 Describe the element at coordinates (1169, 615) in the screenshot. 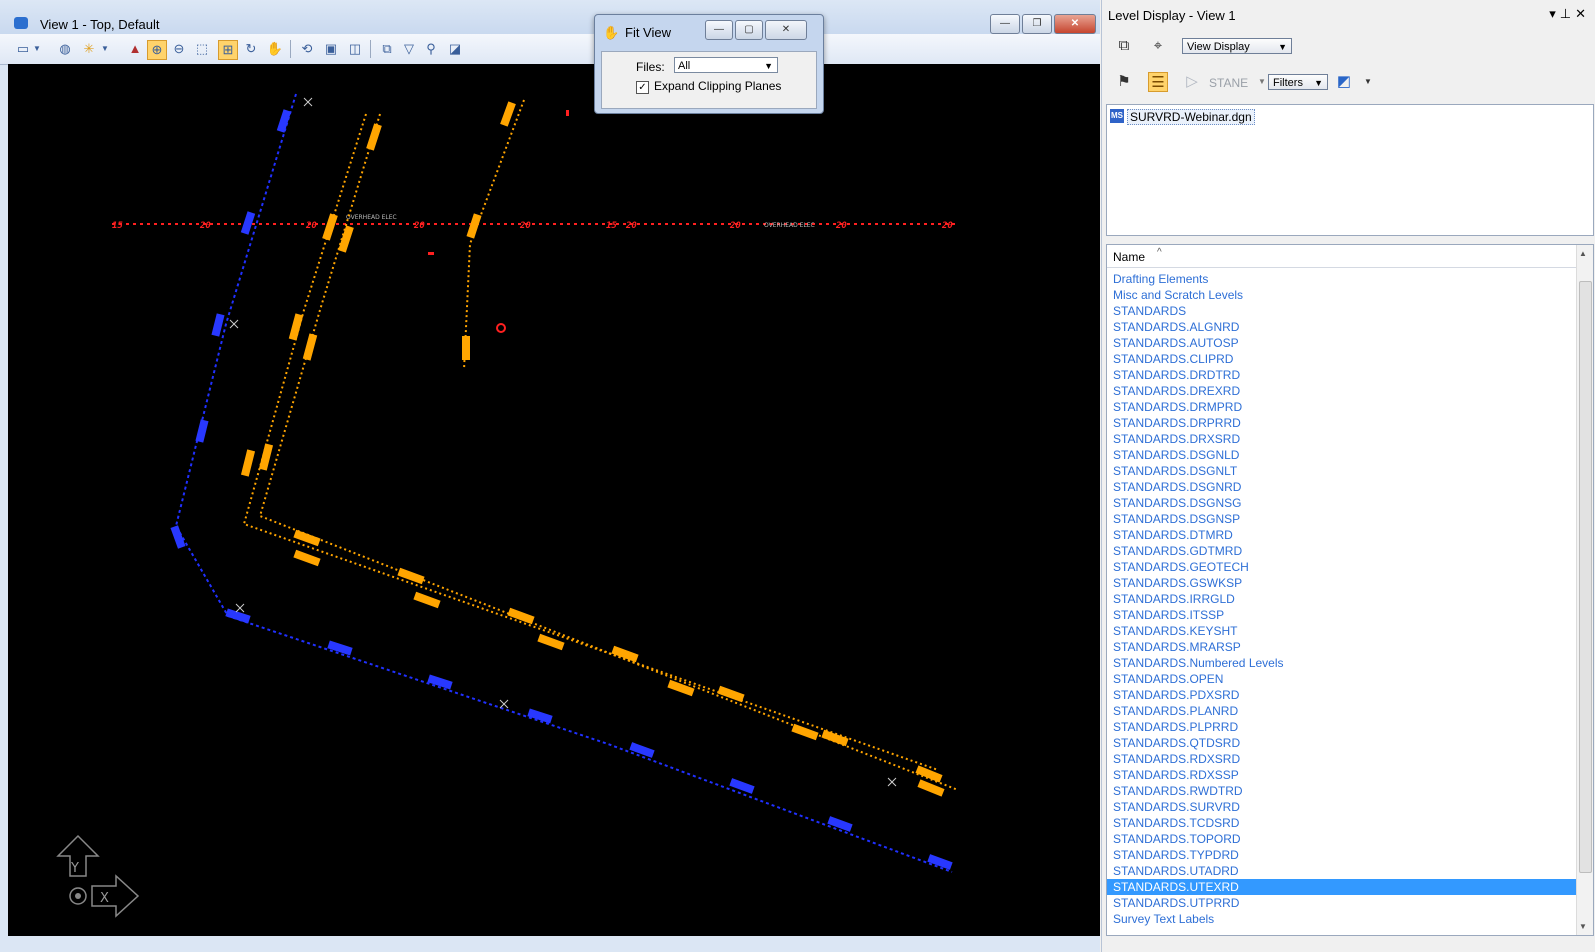

I see `level-row: STANDARDS.ITSSP` at that location.